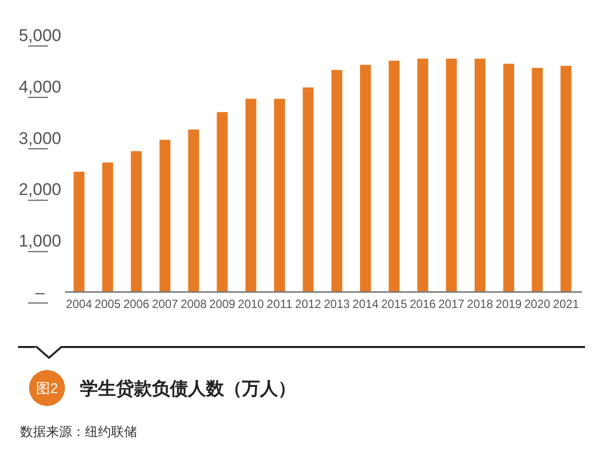 The image size is (603, 453). Describe the element at coordinates (79, 304) in the screenshot. I see `x-tick-label: 2004` at that location.